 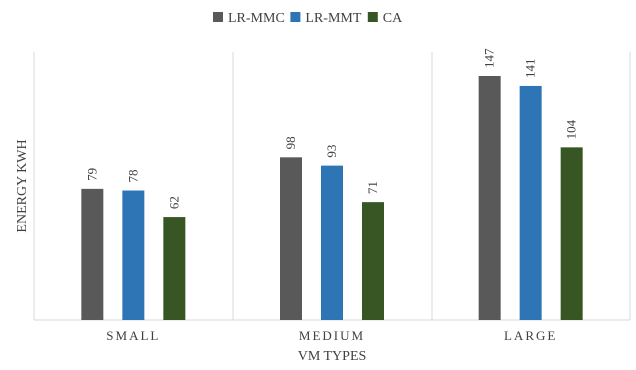 I want to click on data-label: 71, so click(x=372, y=187).